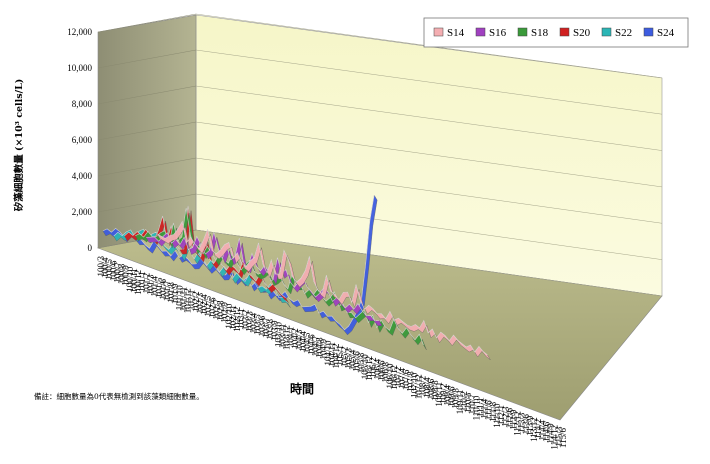  What do you see at coordinates (192, 300) in the screenshot?
I see `x-tick-label: 102/1` at bounding box center [192, 300].